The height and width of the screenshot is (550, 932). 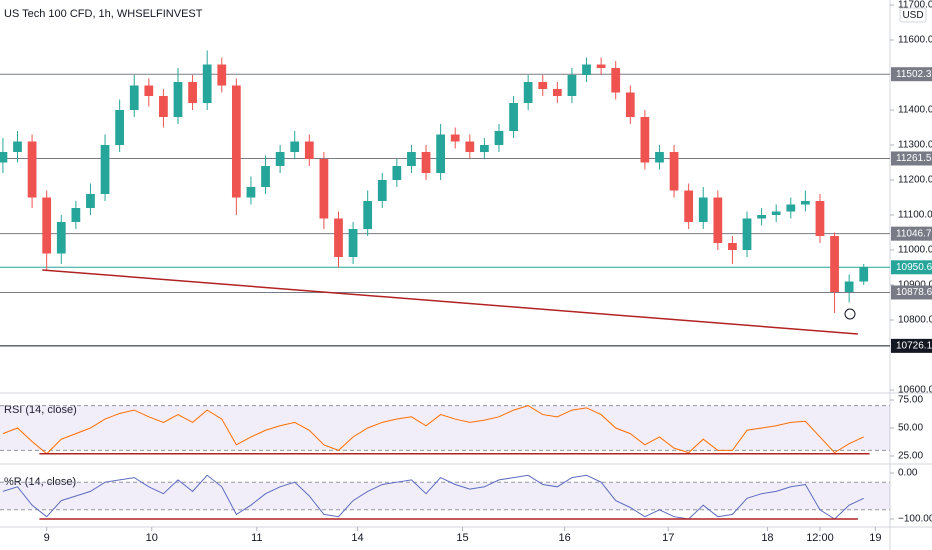 What do you see at coordinates (910, 428) in the screenshot?
I see `y-tick-label: 50.00` at bounding box center [910, 428].